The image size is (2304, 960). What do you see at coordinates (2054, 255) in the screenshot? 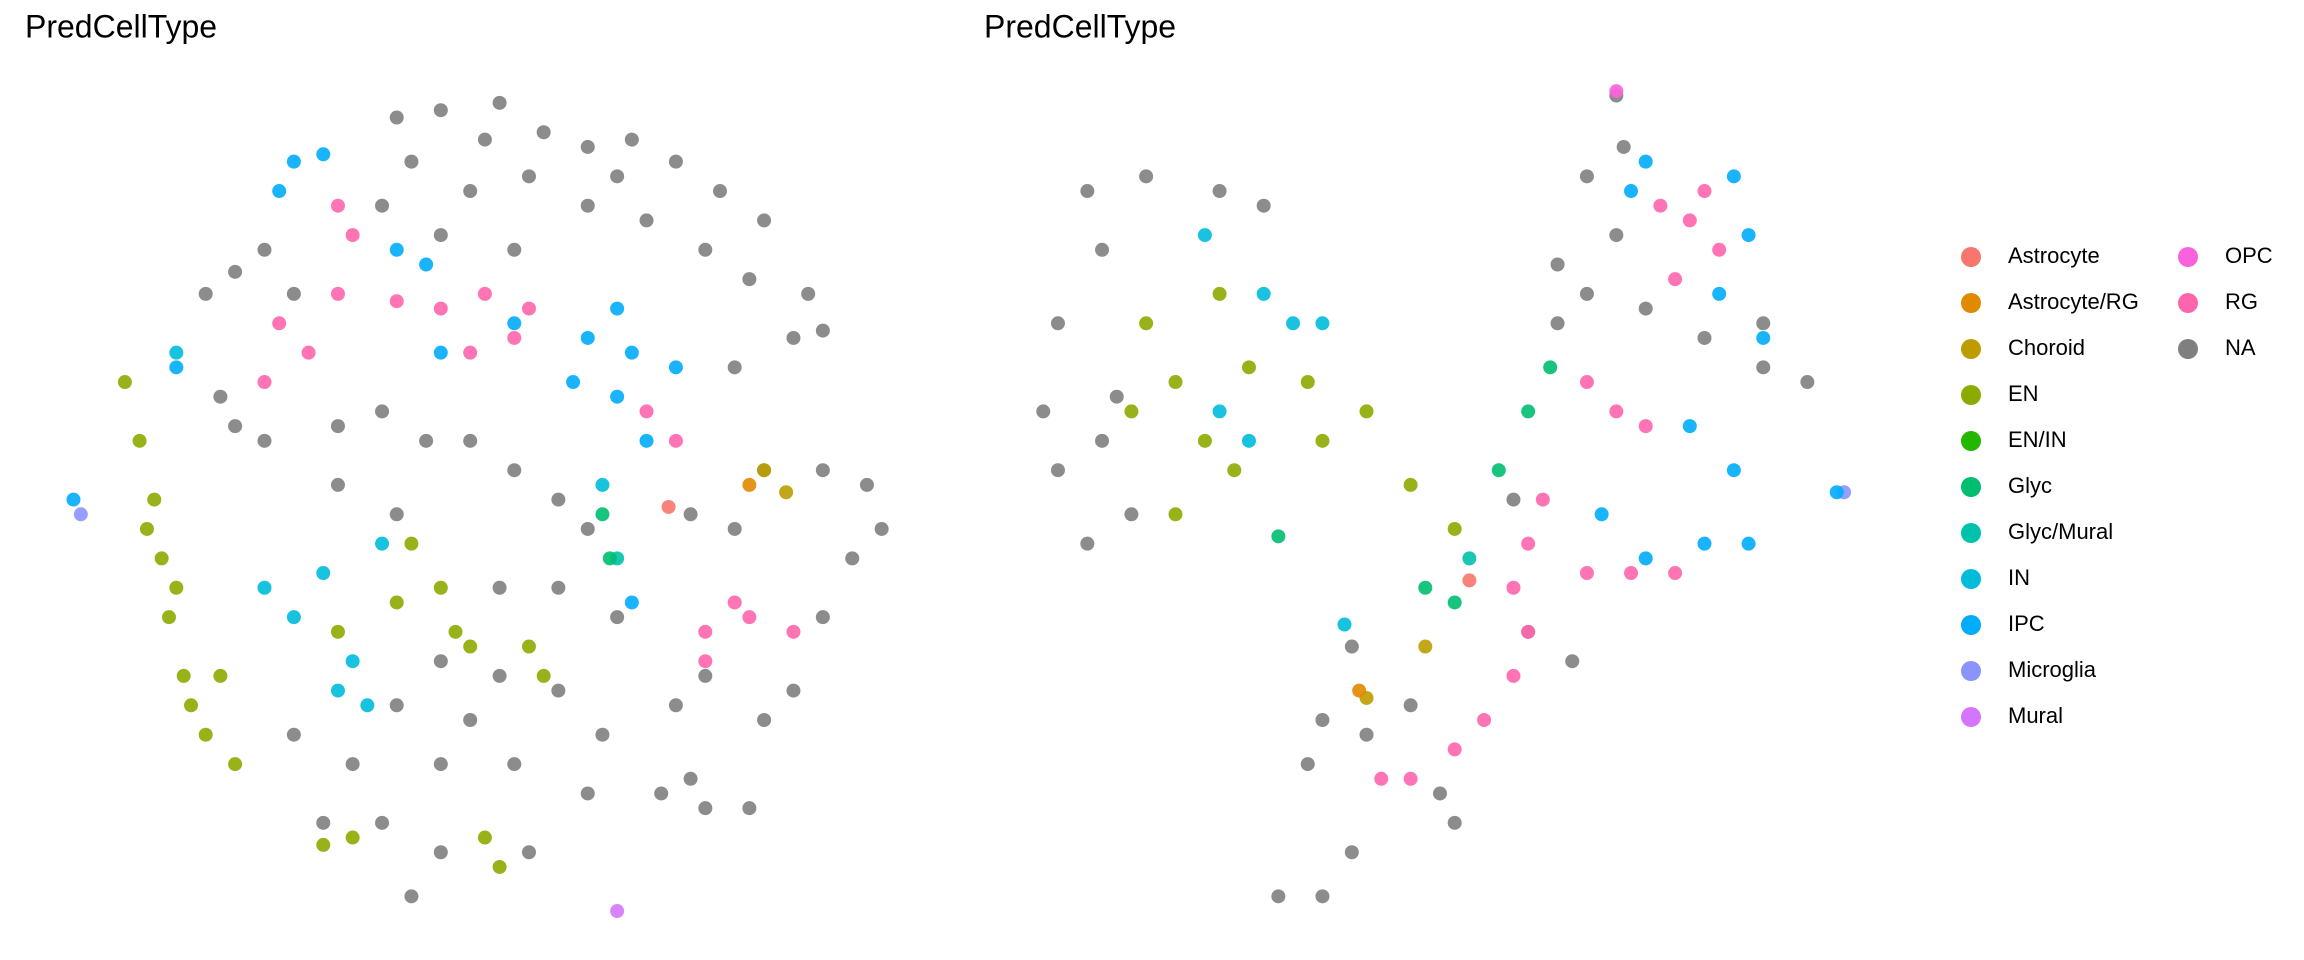
I see `legend-label: Astrocyte` at bounding box center [2054, 255].